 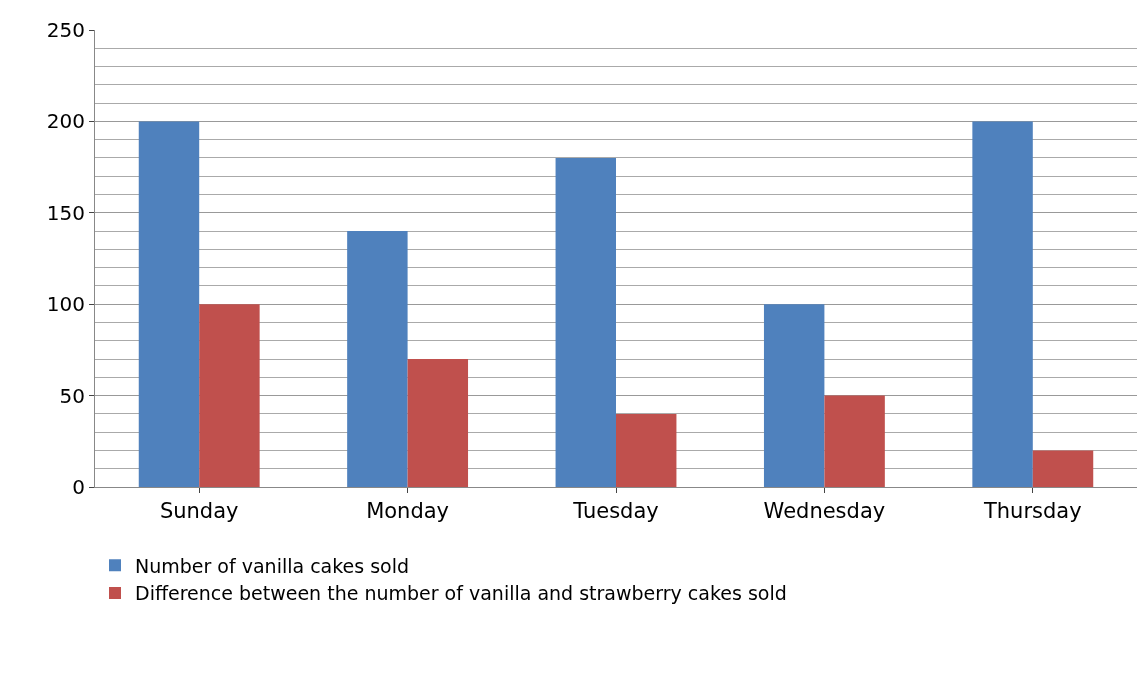 I want to click on y-tick-label: 250, so click(x=65, y=30).